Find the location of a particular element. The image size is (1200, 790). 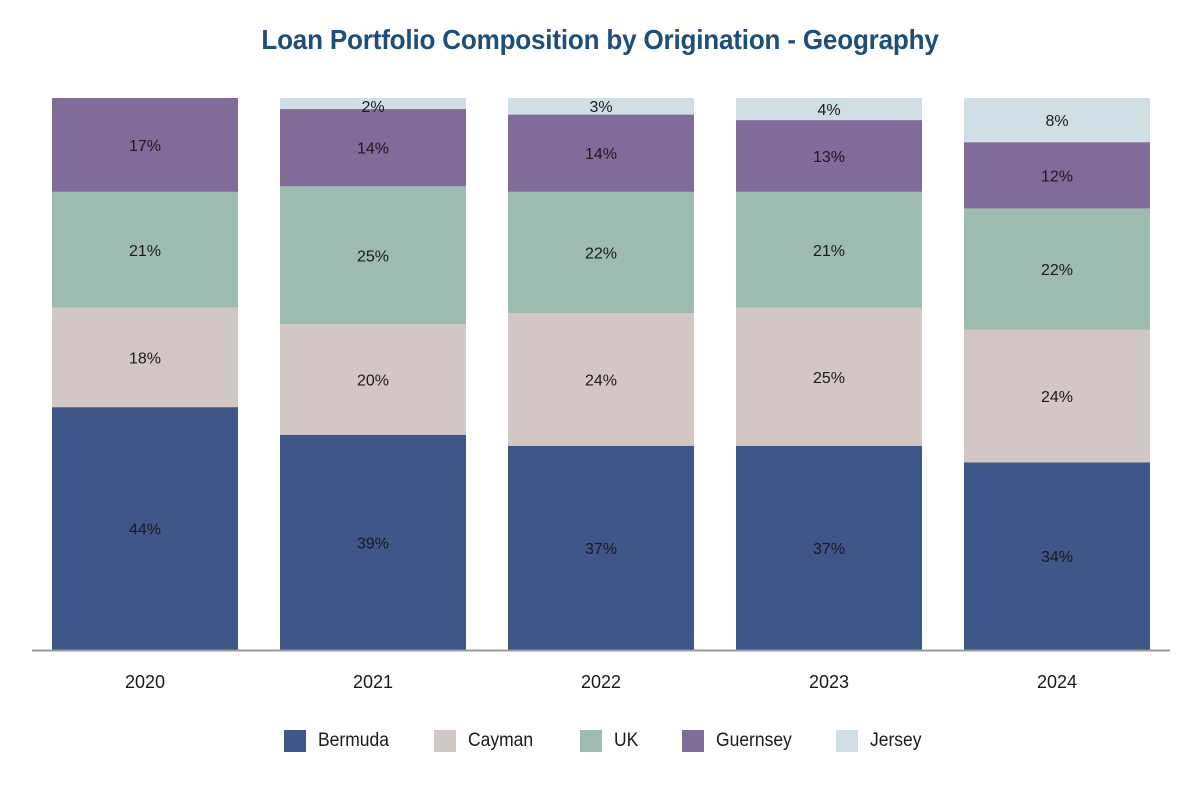

bar-guernsey-2023 is located at coordinates (829, 156).